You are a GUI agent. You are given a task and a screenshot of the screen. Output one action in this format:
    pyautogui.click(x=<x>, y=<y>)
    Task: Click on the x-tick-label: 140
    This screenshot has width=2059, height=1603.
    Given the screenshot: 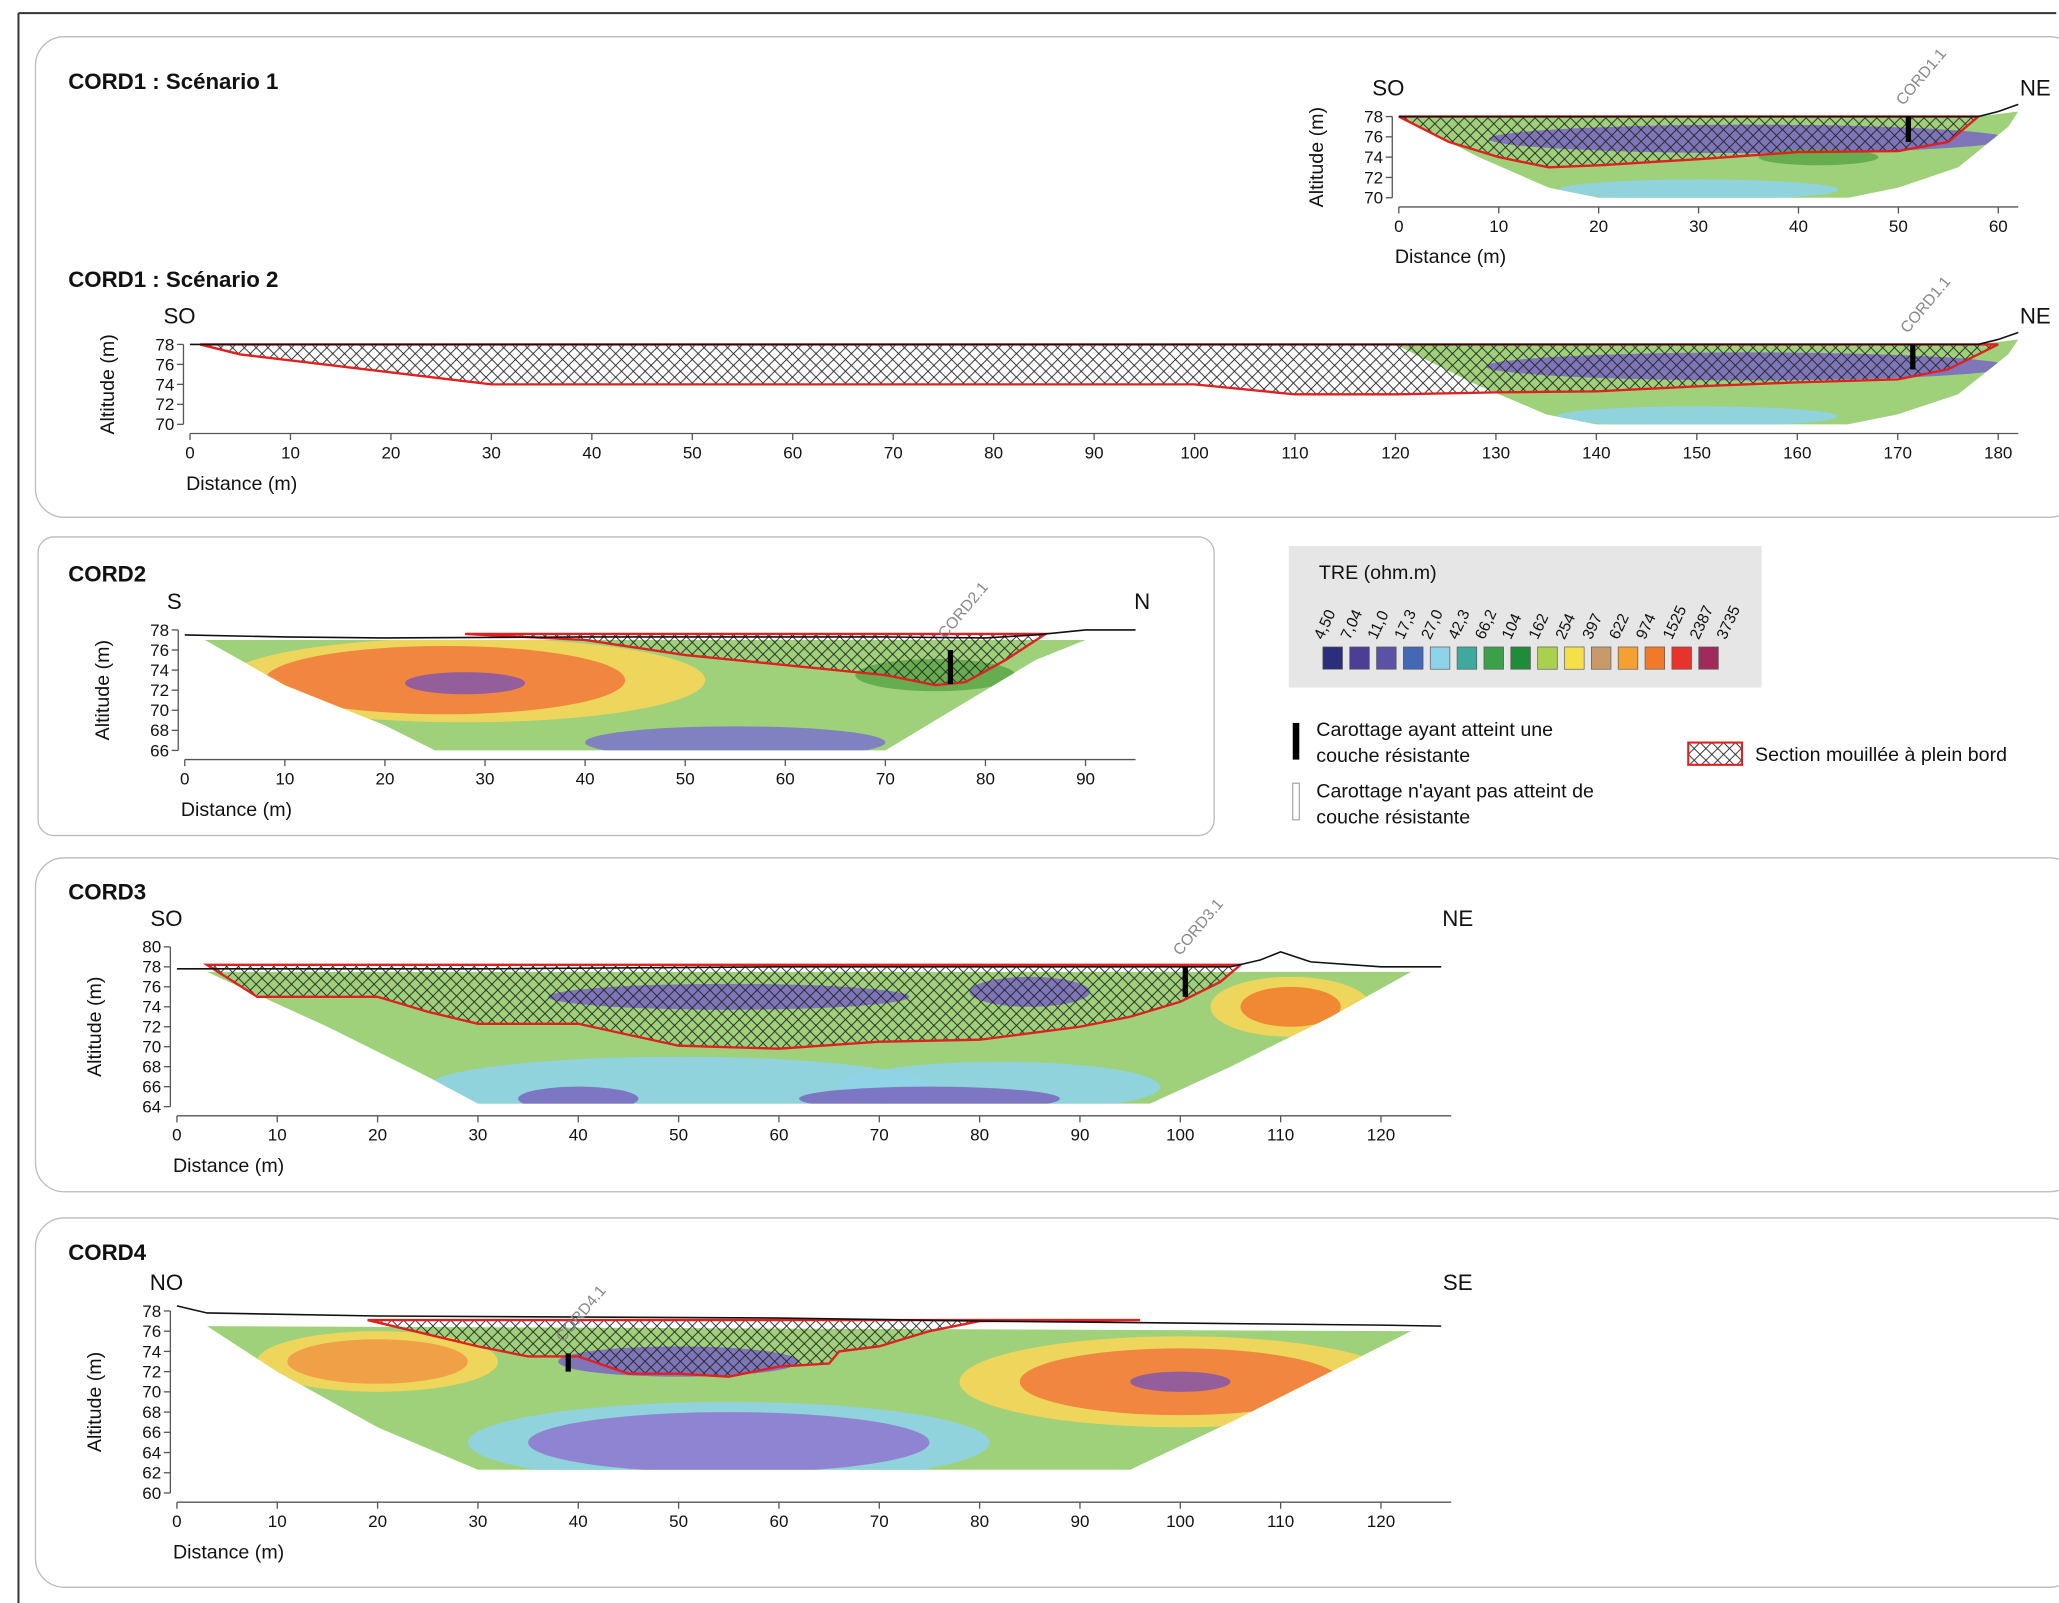 What is the action you would take?
    pyautogui.click(x=1596, y=452)
    